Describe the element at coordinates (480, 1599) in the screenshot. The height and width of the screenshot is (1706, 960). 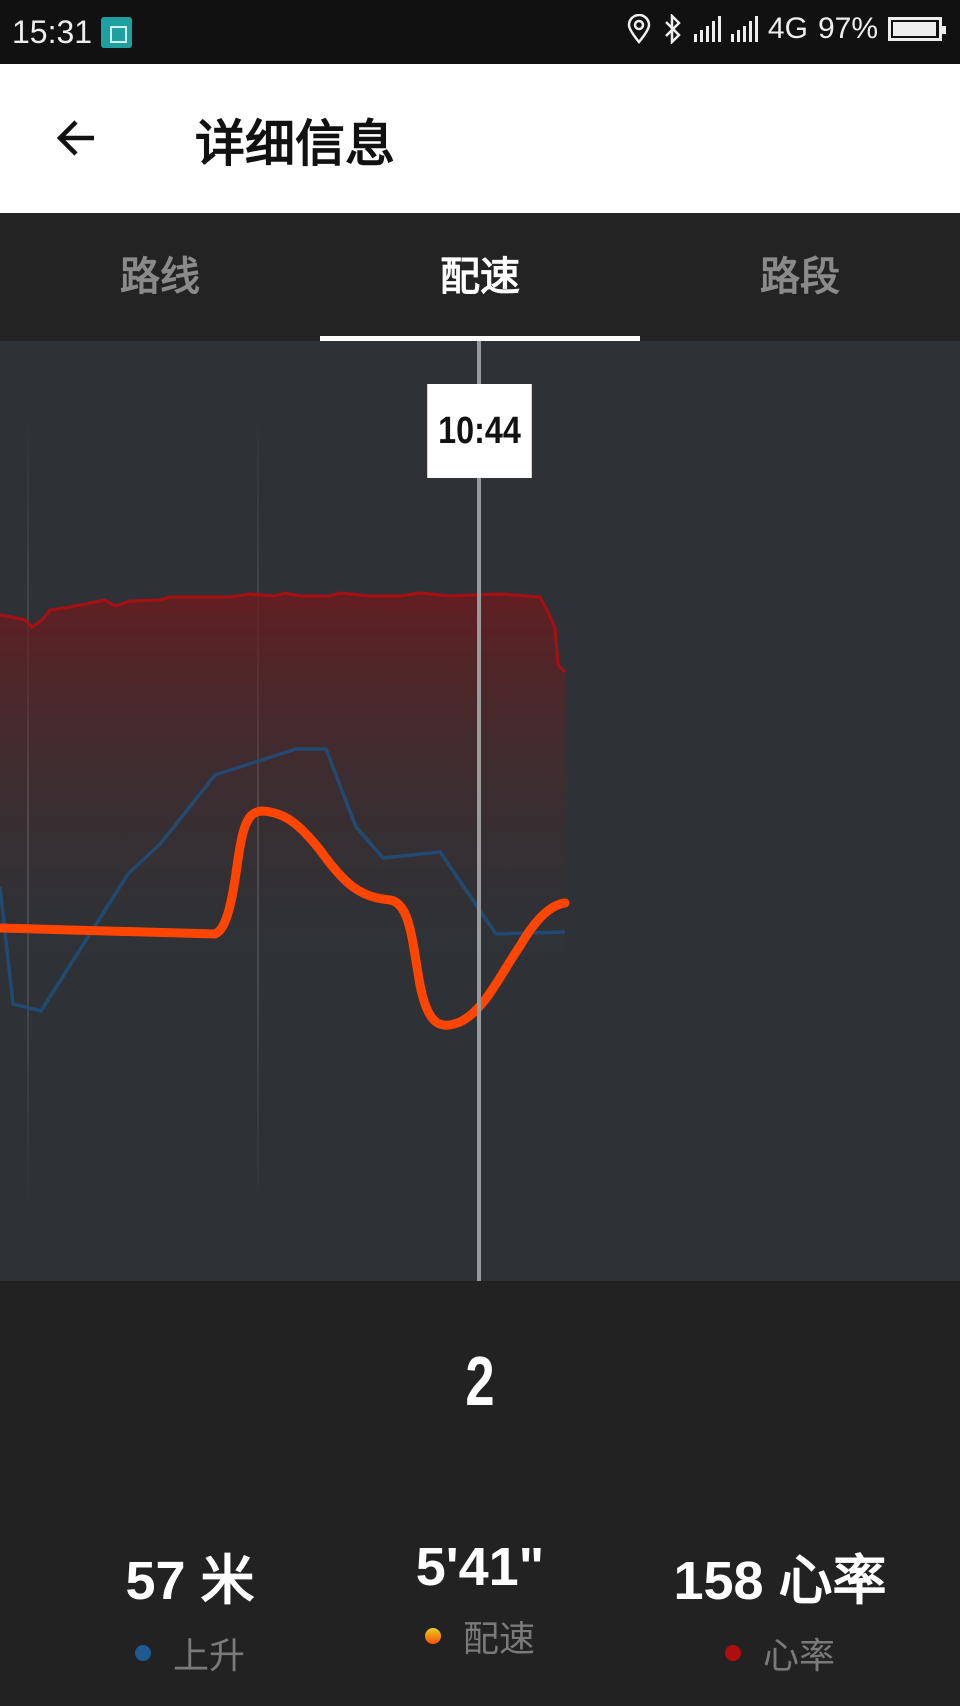
I see `stat-pace: 5'41" 配速` at that location.